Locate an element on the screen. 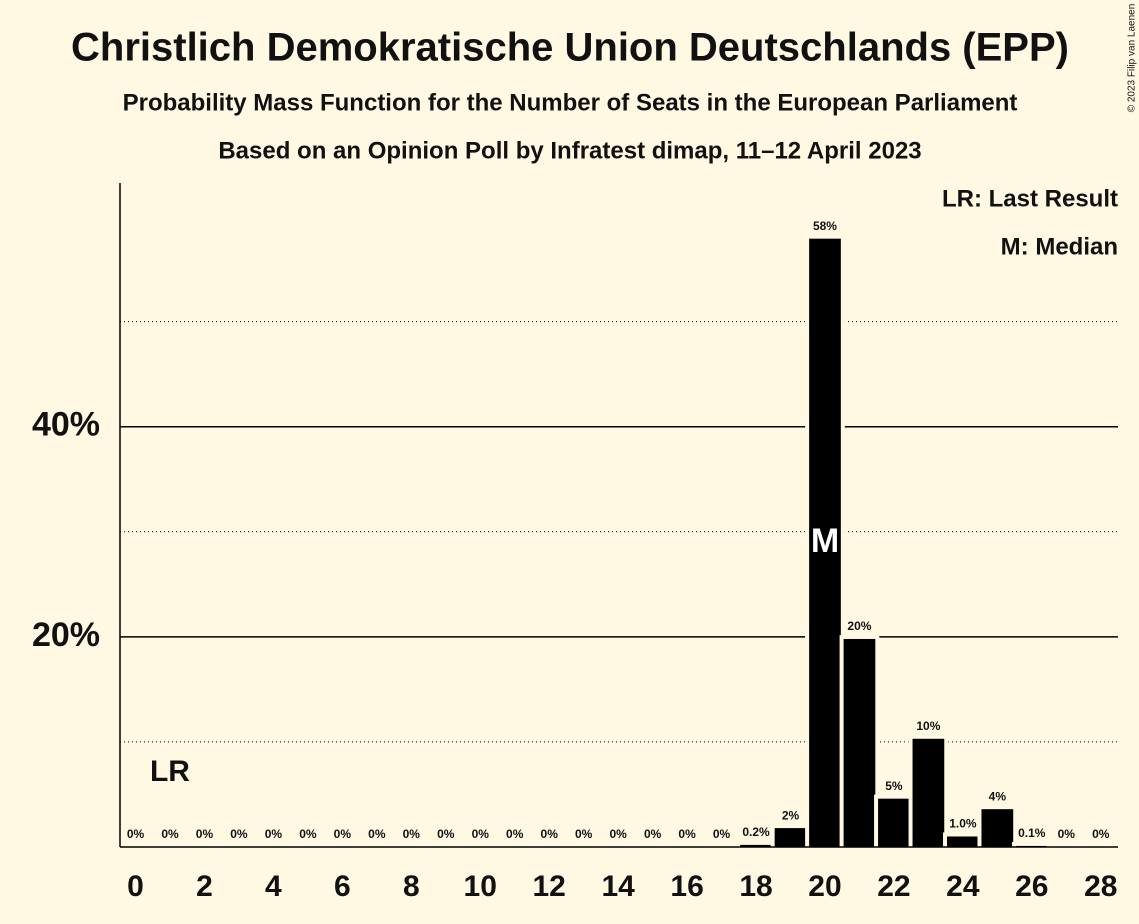 This screenshot has width=1139, height=924. x-tick-label: 26 is located at coordinates (1031, 886).